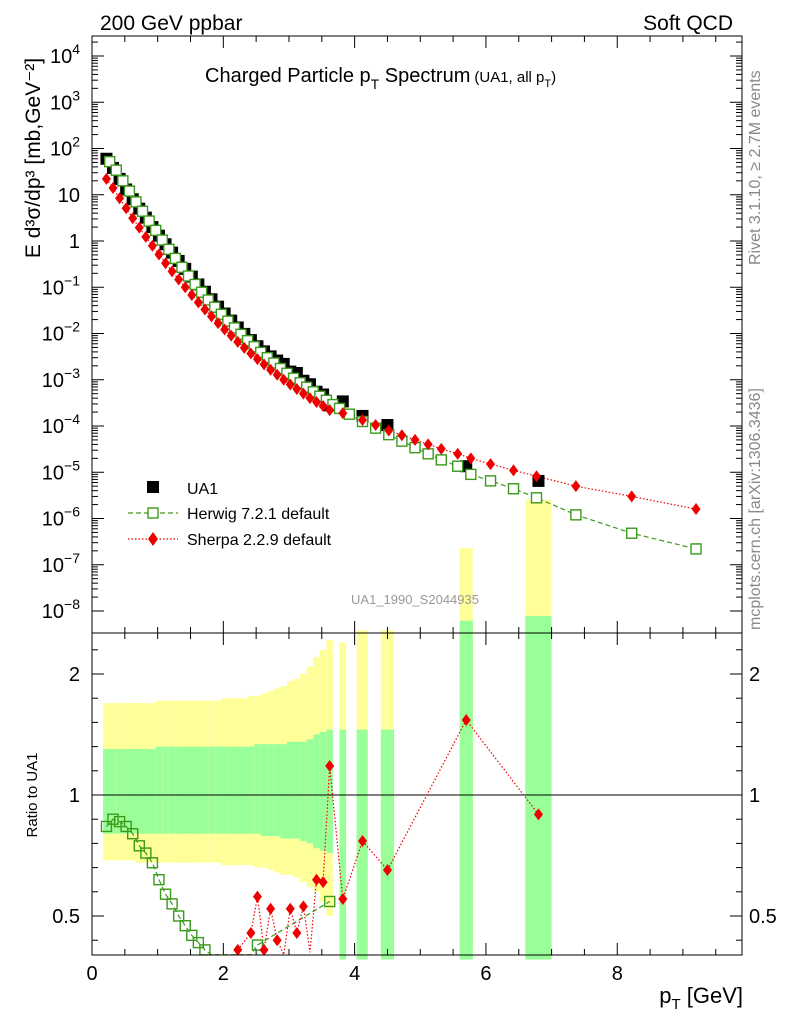 The height and width of the screenshot is (1024, 786). Describe the element at coordinates (754, 796) in the screenshot. I see `ratio-tick-label-right: 1` at that location.